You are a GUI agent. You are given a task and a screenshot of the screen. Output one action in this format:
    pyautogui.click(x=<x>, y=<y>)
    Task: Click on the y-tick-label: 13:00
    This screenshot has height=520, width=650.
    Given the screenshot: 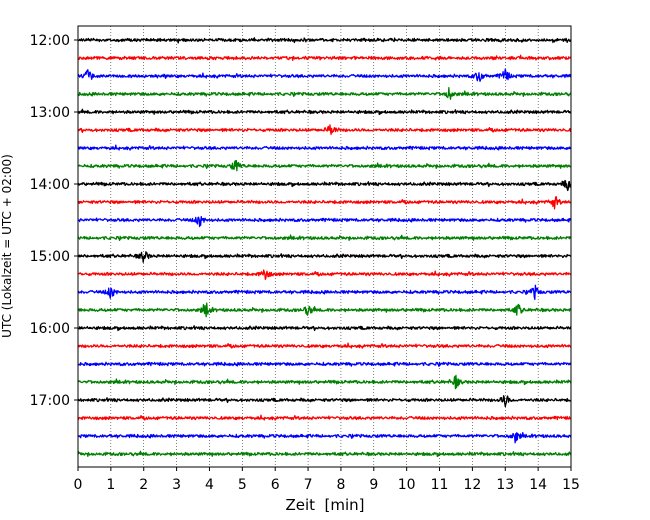 What is the action you would take?
    pyautogui.click(x=50, y=113)
    